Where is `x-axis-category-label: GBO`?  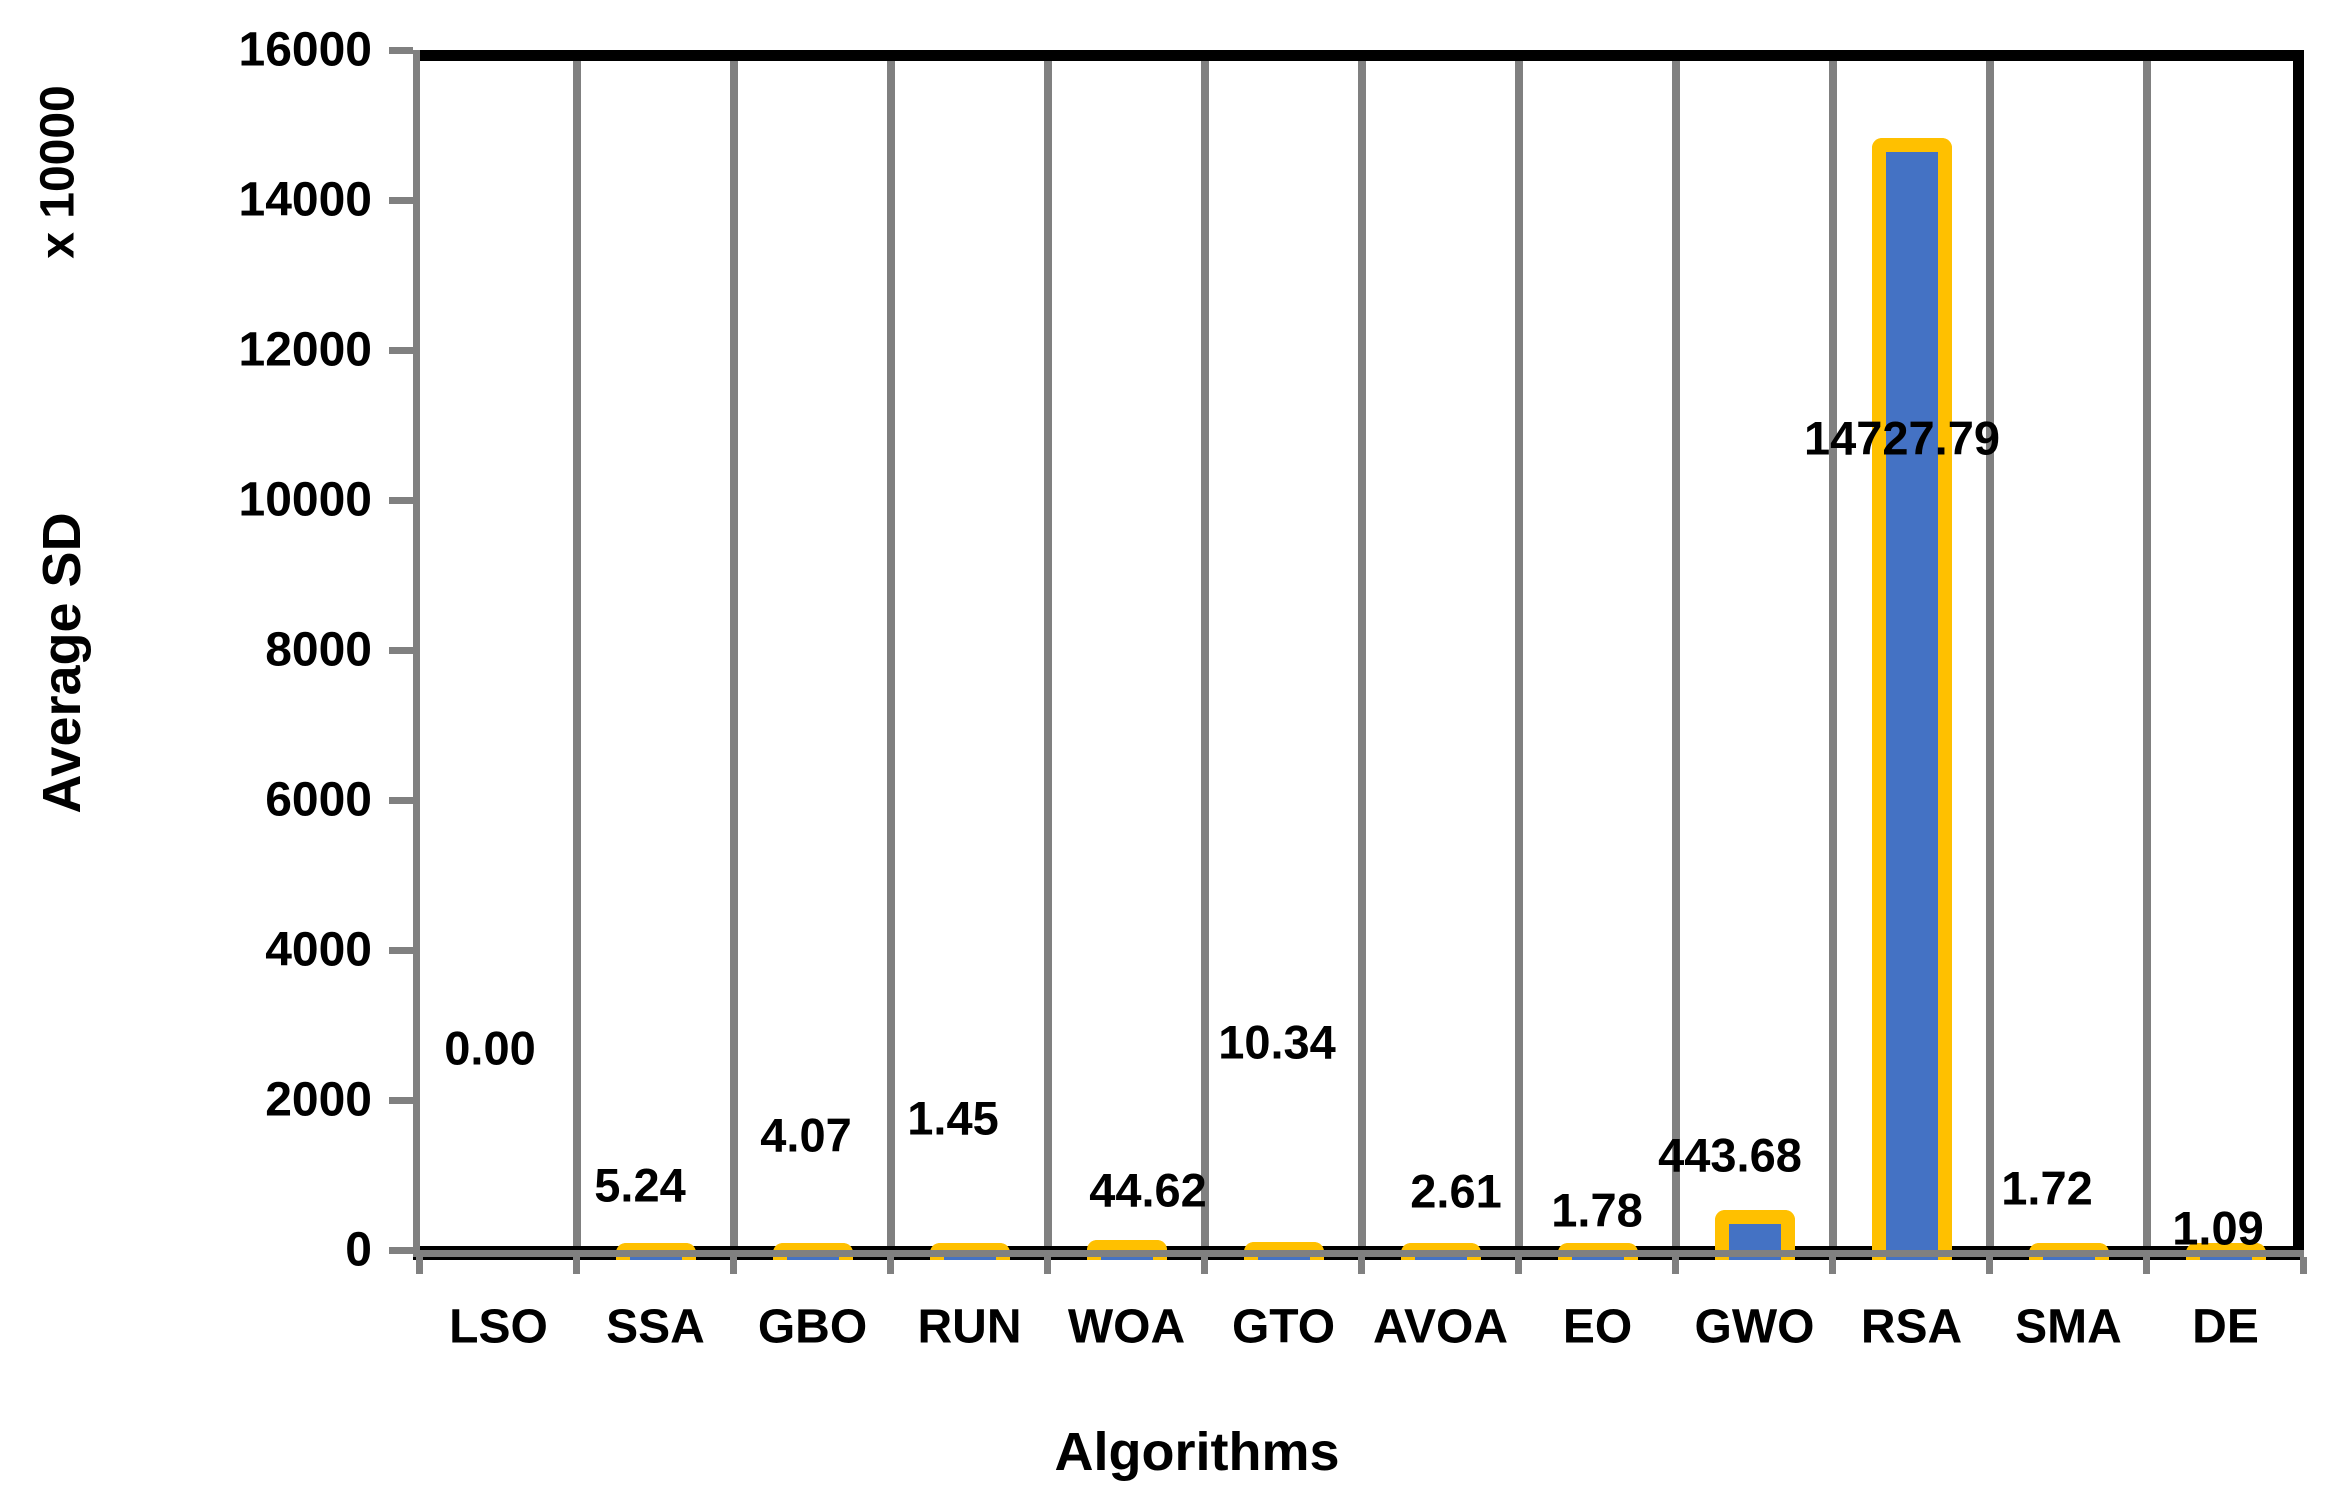 x-axis-category-label: GBO is located at coordinates (812, 1327).